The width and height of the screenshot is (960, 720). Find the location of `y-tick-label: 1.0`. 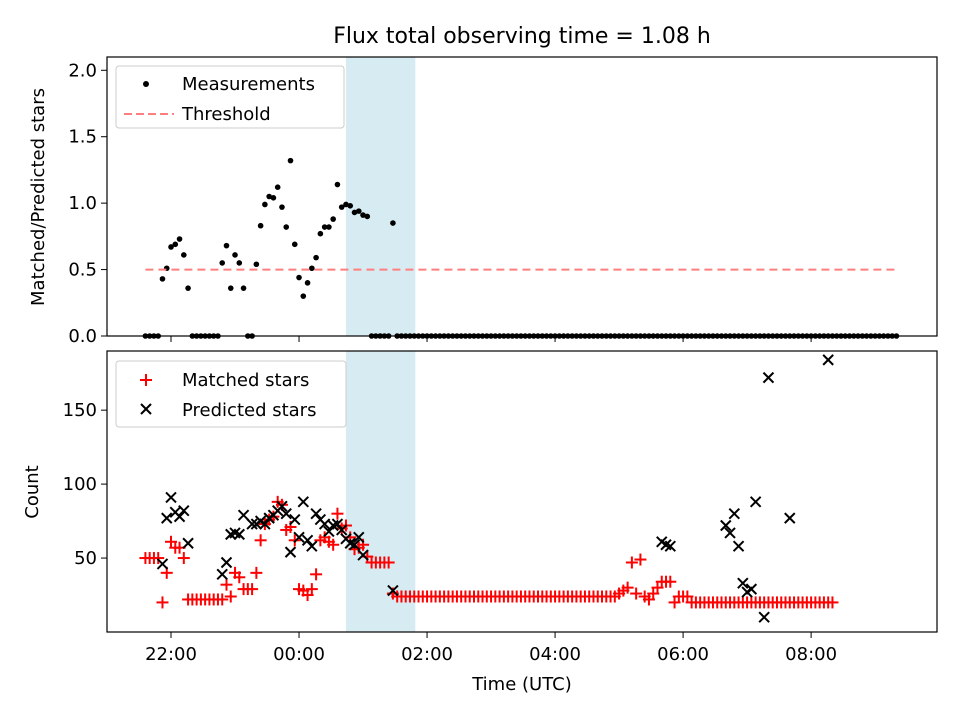

y-tick-label: 1.0 is located at coordinates (82, 203).